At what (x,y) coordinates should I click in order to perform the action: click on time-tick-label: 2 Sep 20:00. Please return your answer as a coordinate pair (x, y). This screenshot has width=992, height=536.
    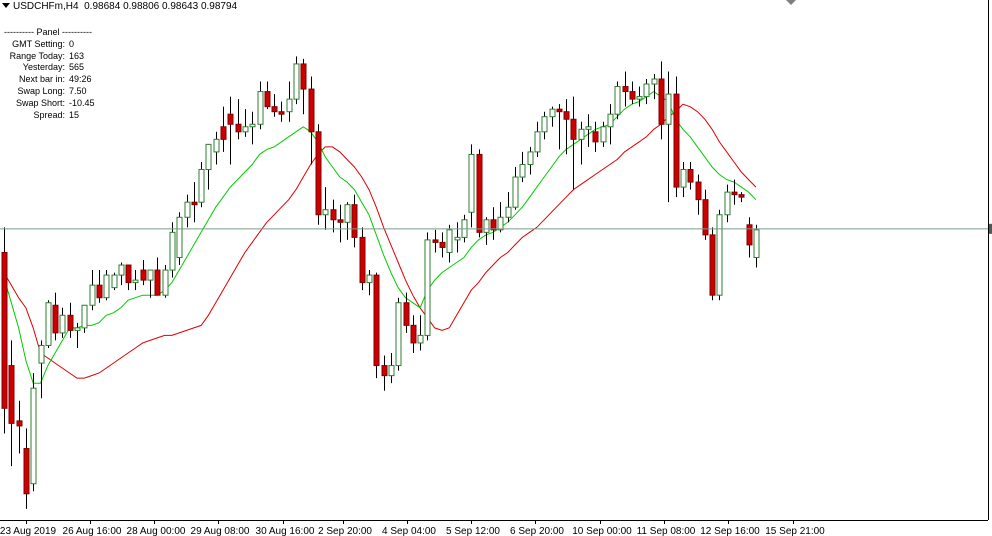
    Looking at the image, I should click on (345, 531).